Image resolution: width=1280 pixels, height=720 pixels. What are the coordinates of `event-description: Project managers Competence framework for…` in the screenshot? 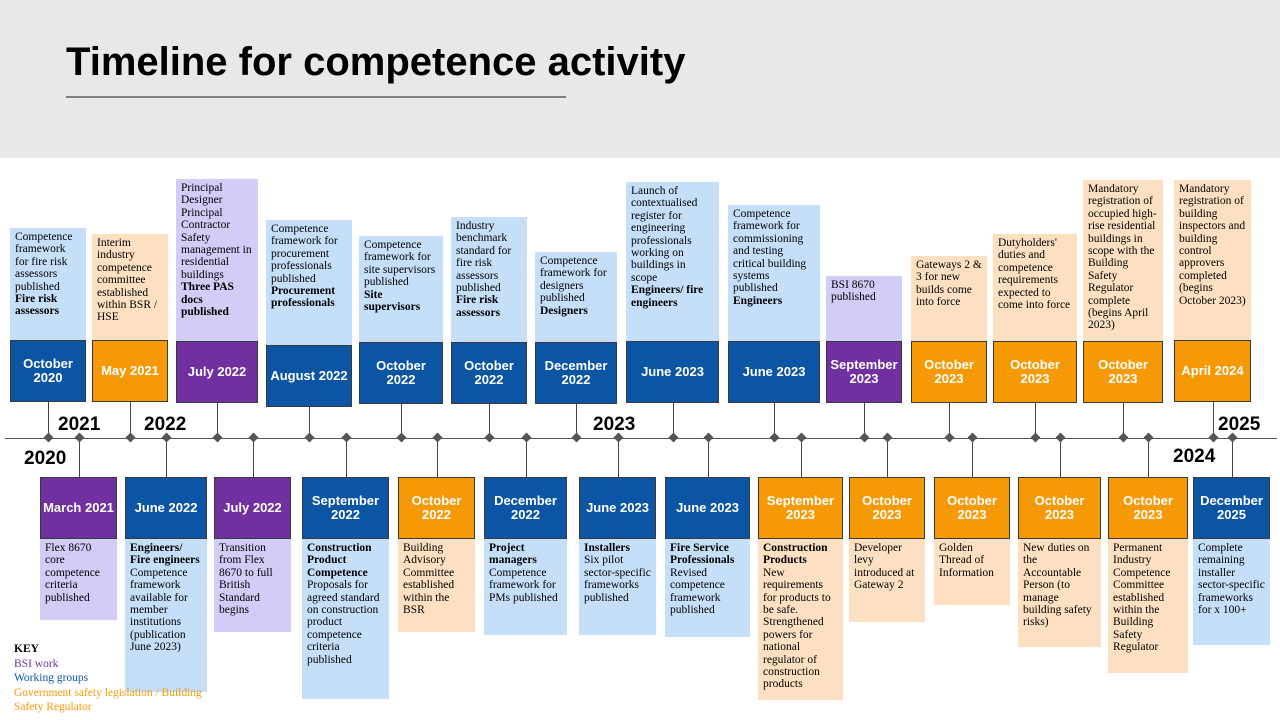 It's located at (525, 587).